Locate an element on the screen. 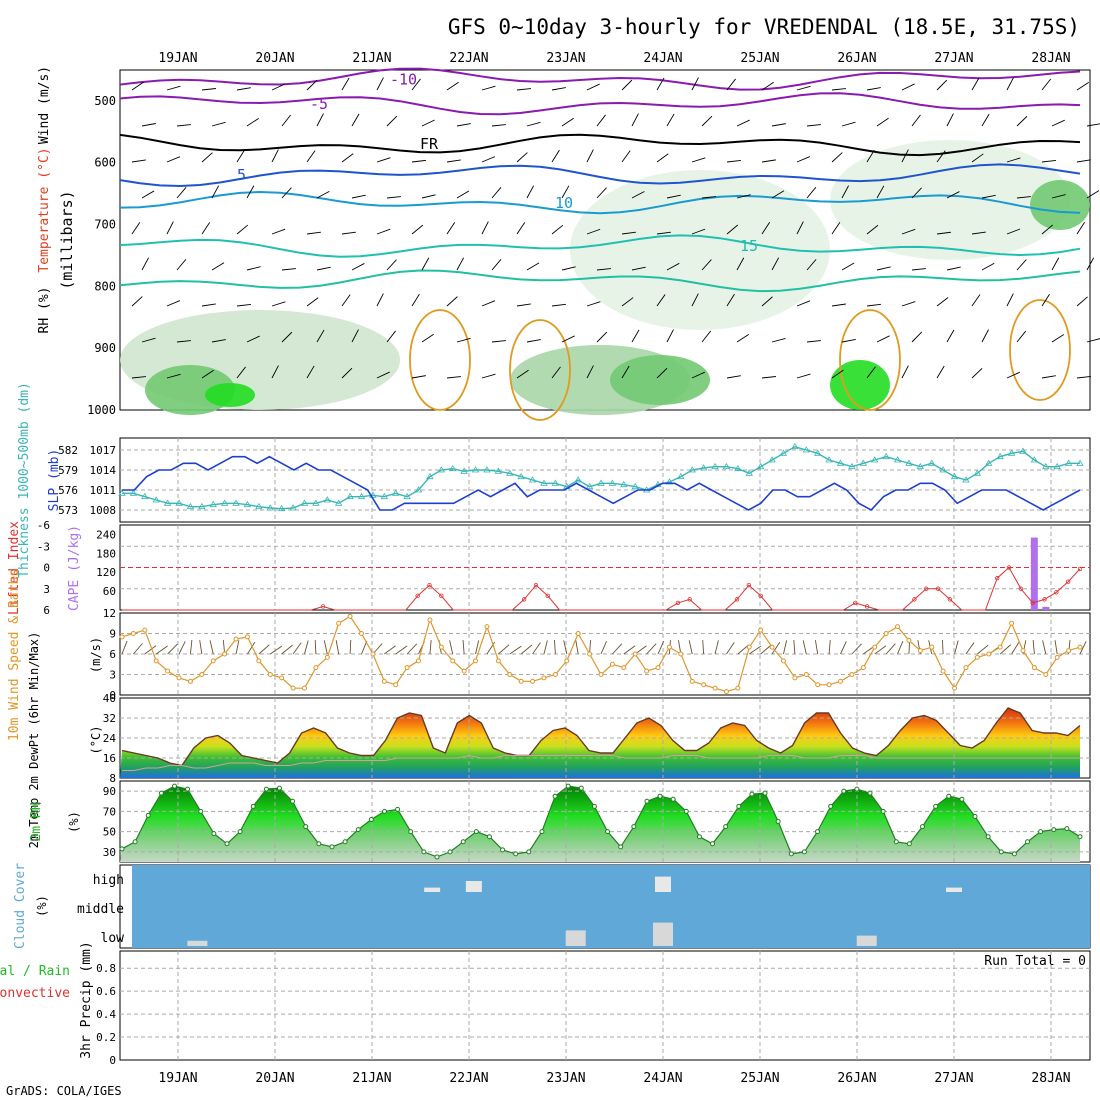 The width and height of the screenshot is (1100, 1100). cape-tick-label: 60 is located at coordinates (109, 591).